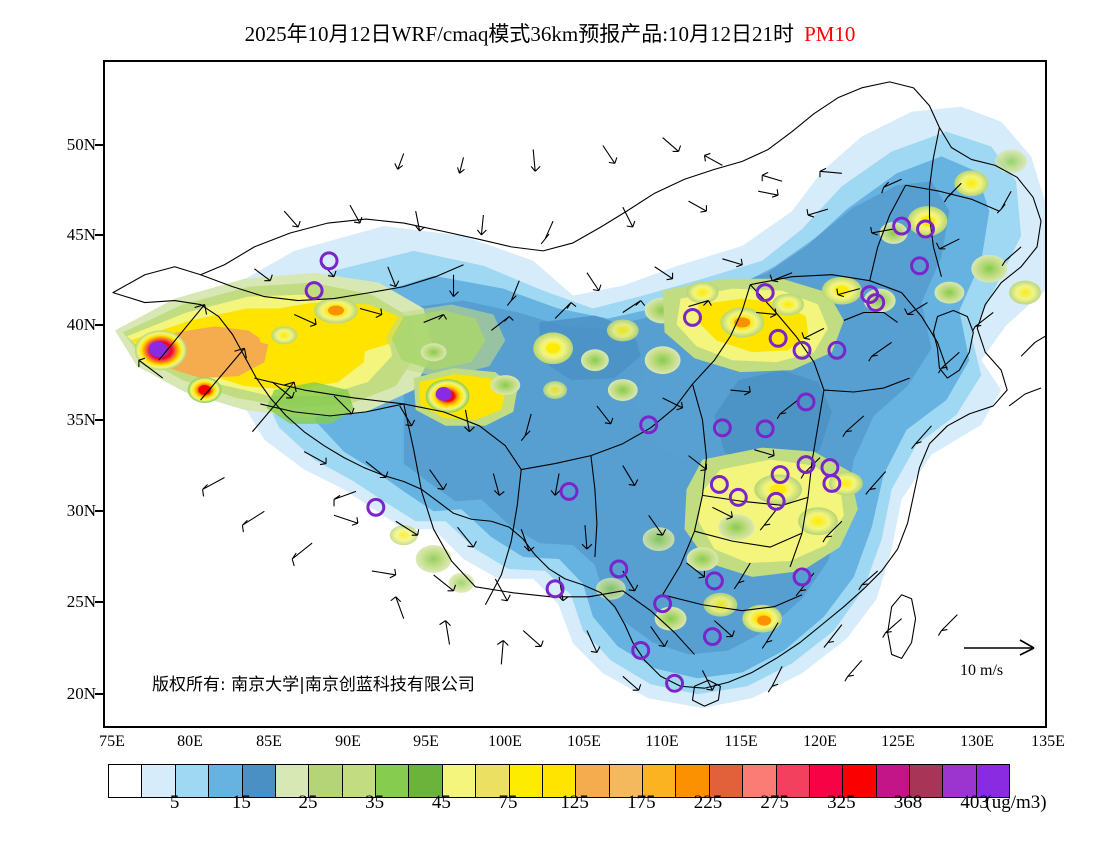  What do you see at coordinates (708, 802) in the screenshot?
I see `colorbar-tick-225: 225` at bounding box center [708, 802].